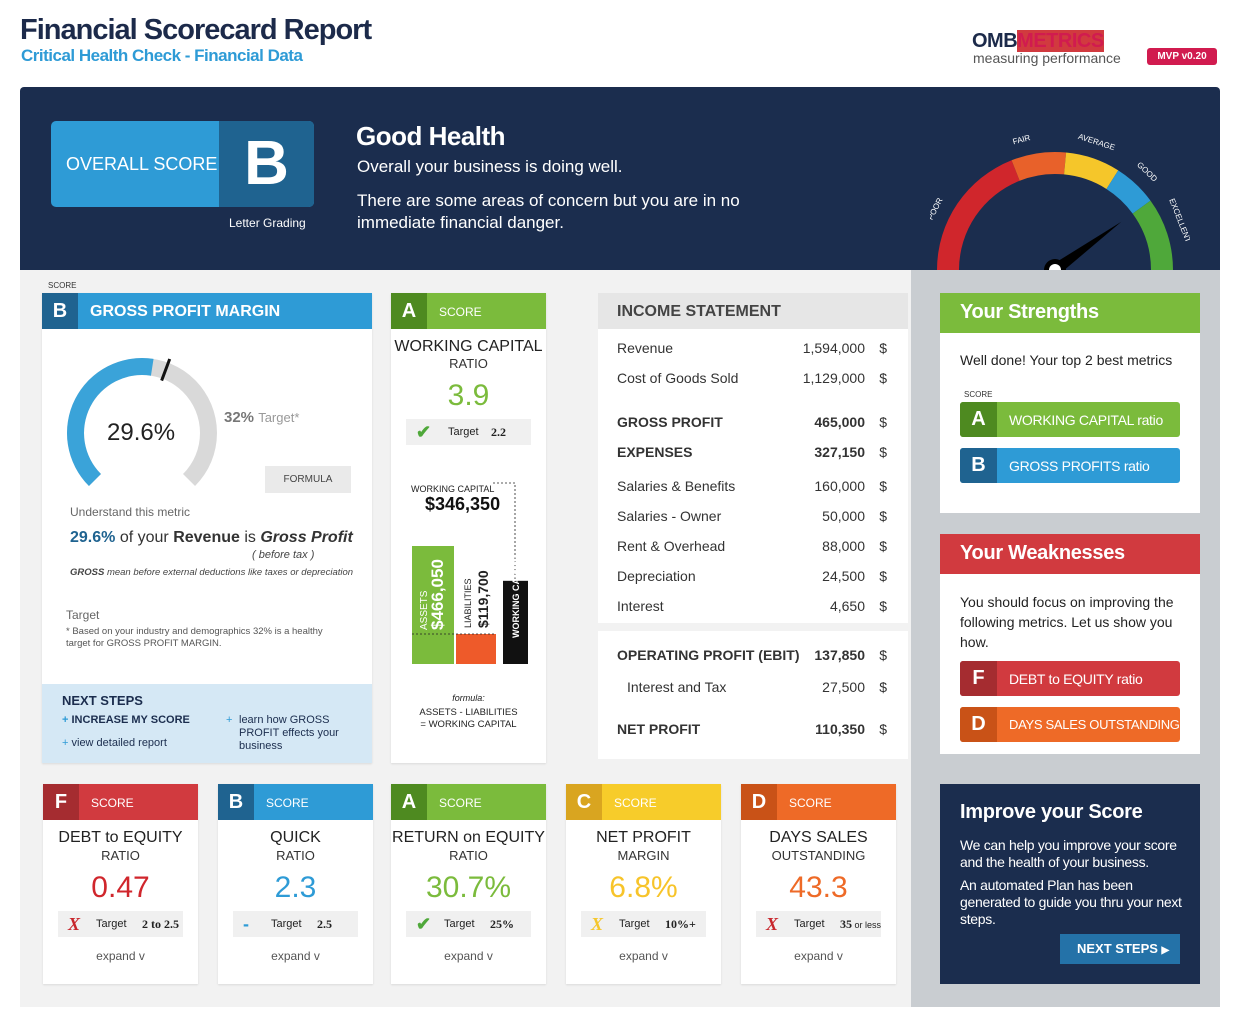  I want to click on formula-button: FORMULA, so click(308, 479).